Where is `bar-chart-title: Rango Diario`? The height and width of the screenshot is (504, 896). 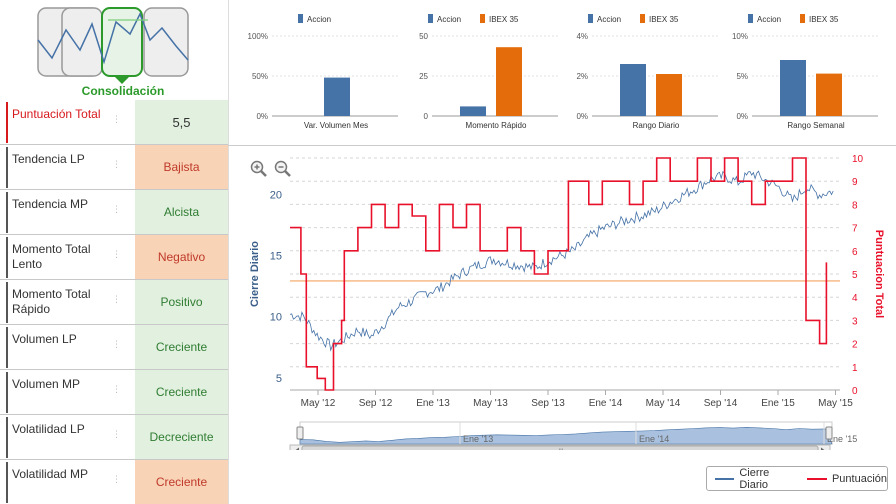 bar-chart-title: Rango Diario is located at coordinates (656, 125).